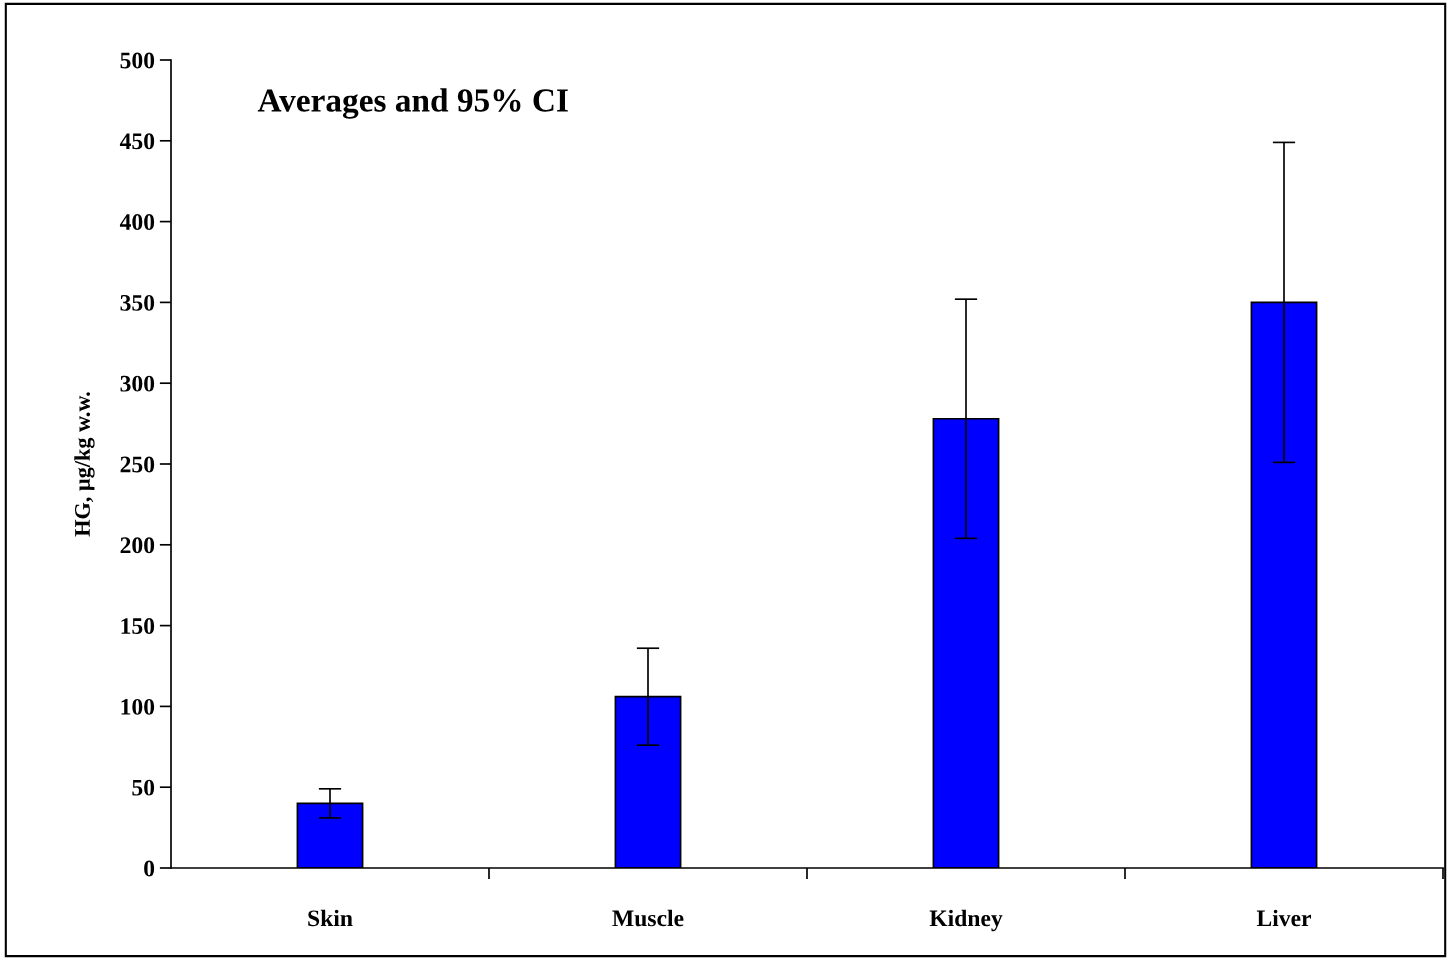 Image resolution: width=1451 pixels, height=960 pixels. I want to click on y-tick-label: 50, so click(143, 787).